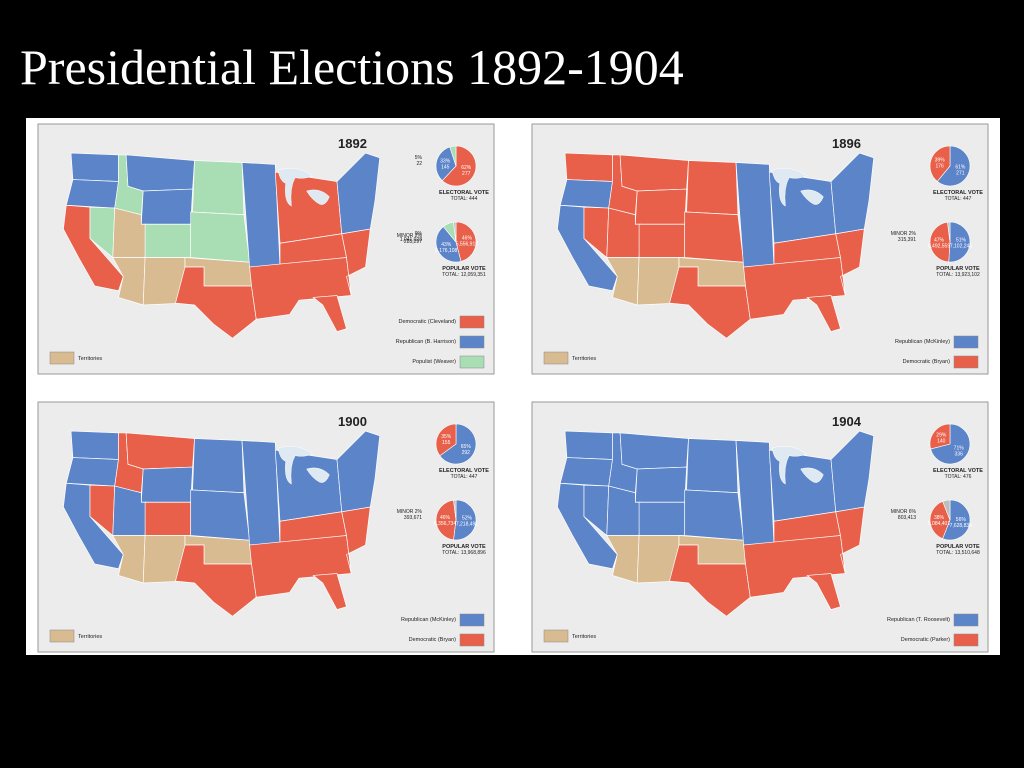 This screenshot has height=768, width=1024. Describe the element at coordinates (428, 620) in the screenshot. I see `legend-label: Republican (McKinley)` at that location.